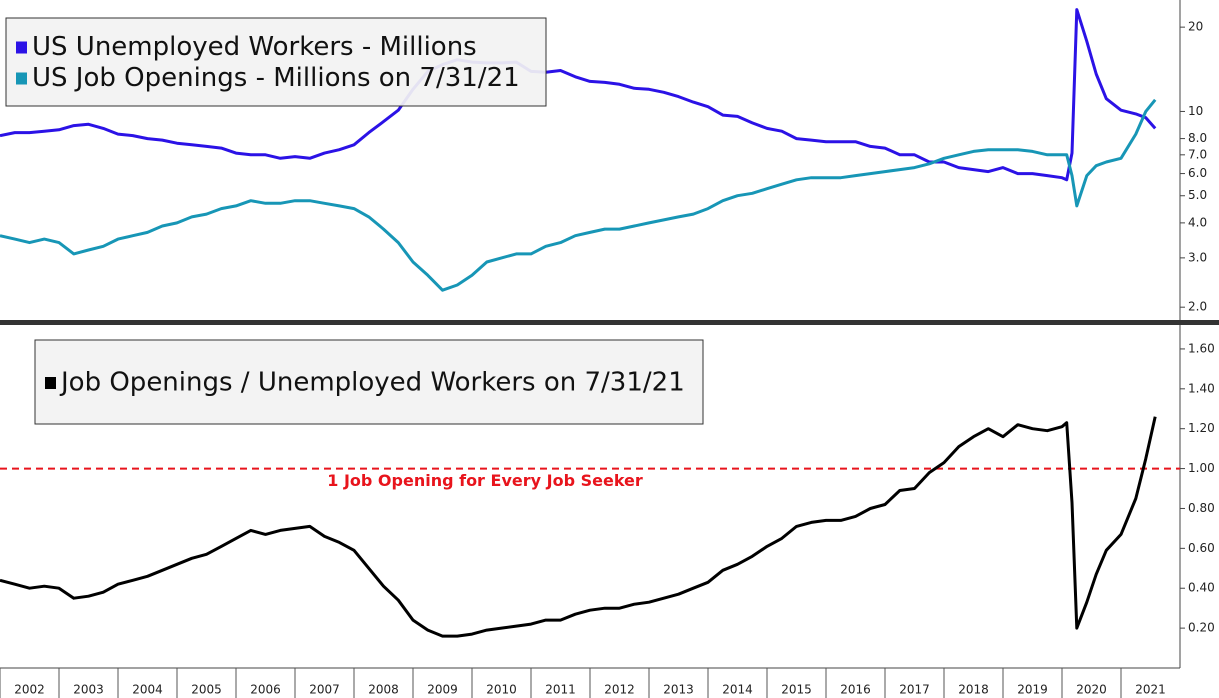  I want to click on legend-label: US Job Openings - Millions on 7/31/21, so click(276, 78).